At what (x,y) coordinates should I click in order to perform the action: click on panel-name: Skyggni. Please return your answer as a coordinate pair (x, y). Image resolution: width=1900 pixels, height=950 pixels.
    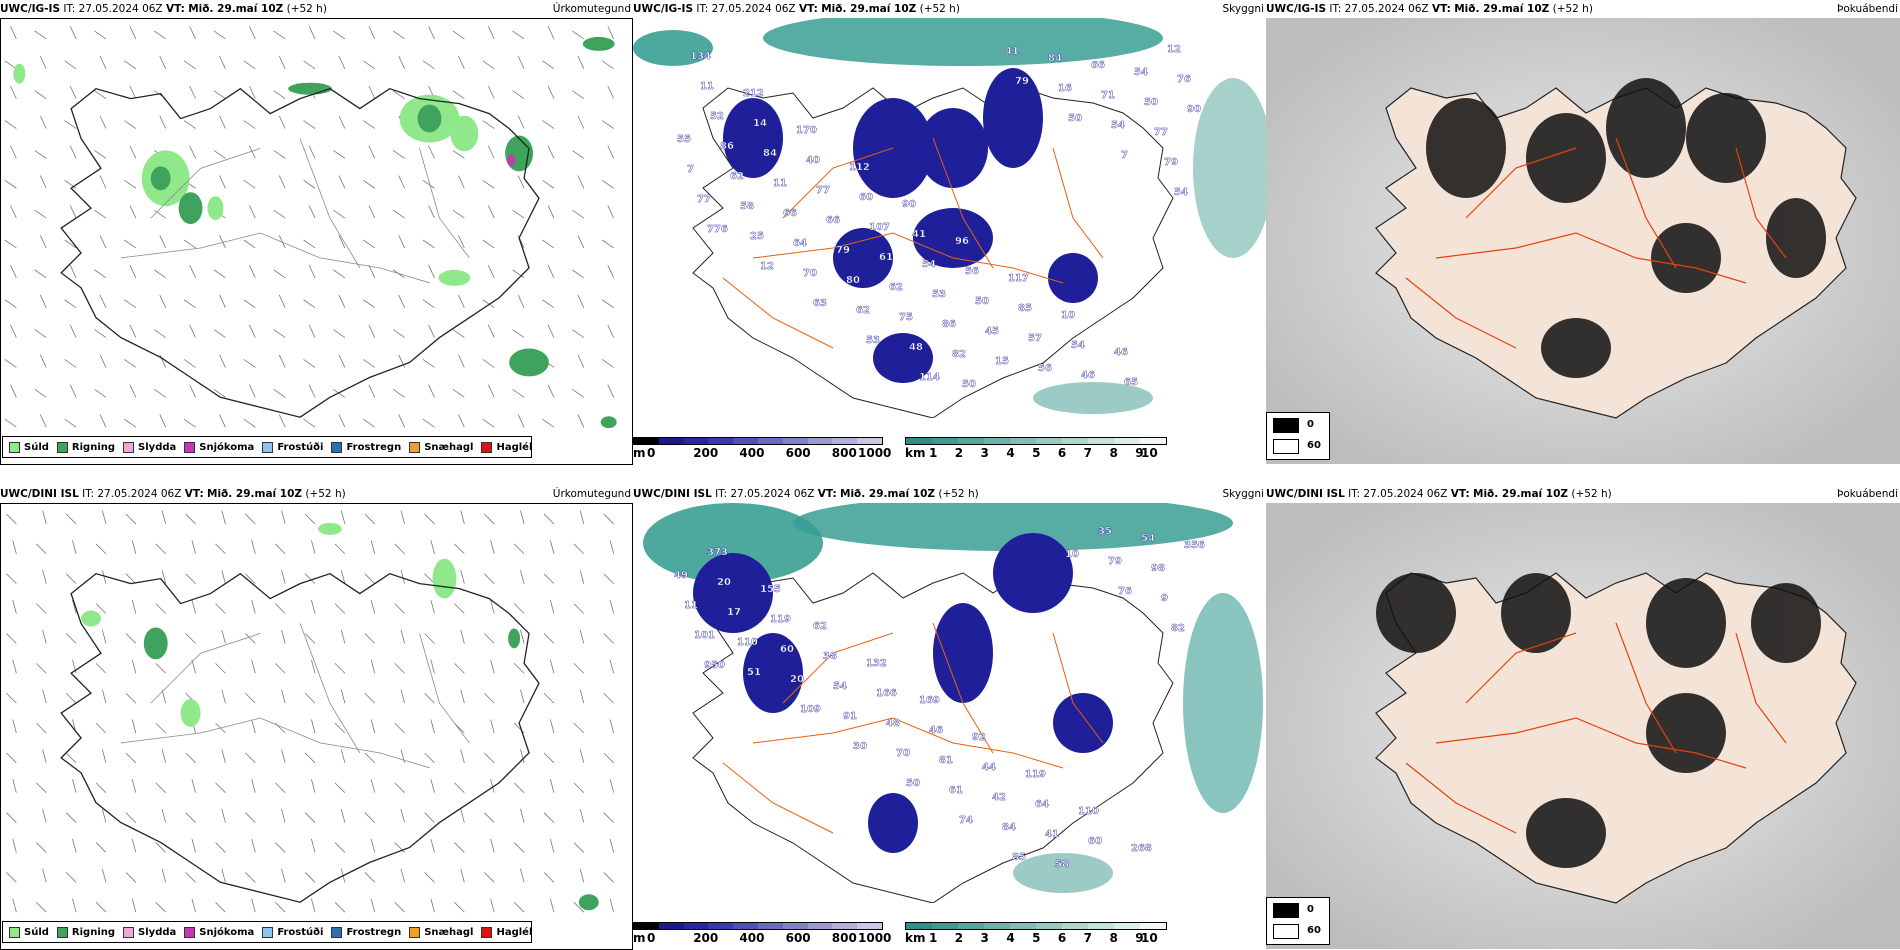
    Looking at the image, I should click on (1243, 494).